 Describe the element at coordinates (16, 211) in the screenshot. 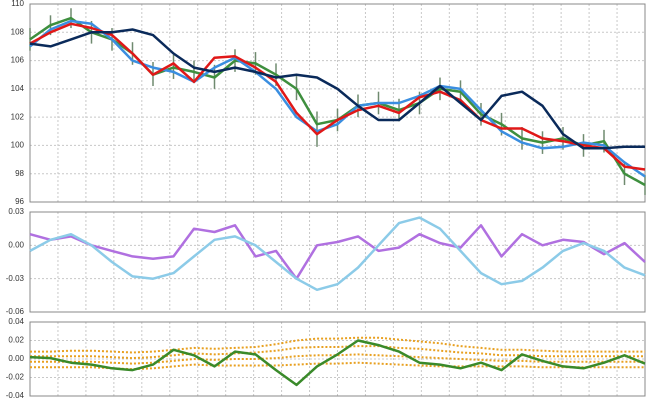

I see `y-tick-label: 0.03` at that location.